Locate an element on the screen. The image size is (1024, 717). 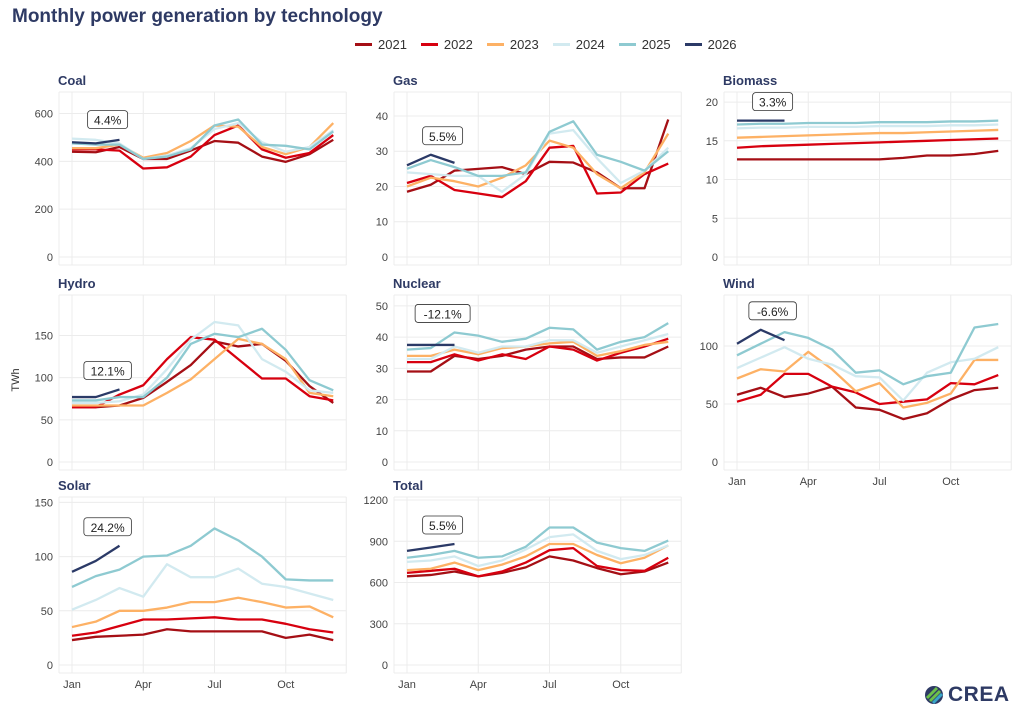
legend-label: 2022 is located at coordinates (458, 44).